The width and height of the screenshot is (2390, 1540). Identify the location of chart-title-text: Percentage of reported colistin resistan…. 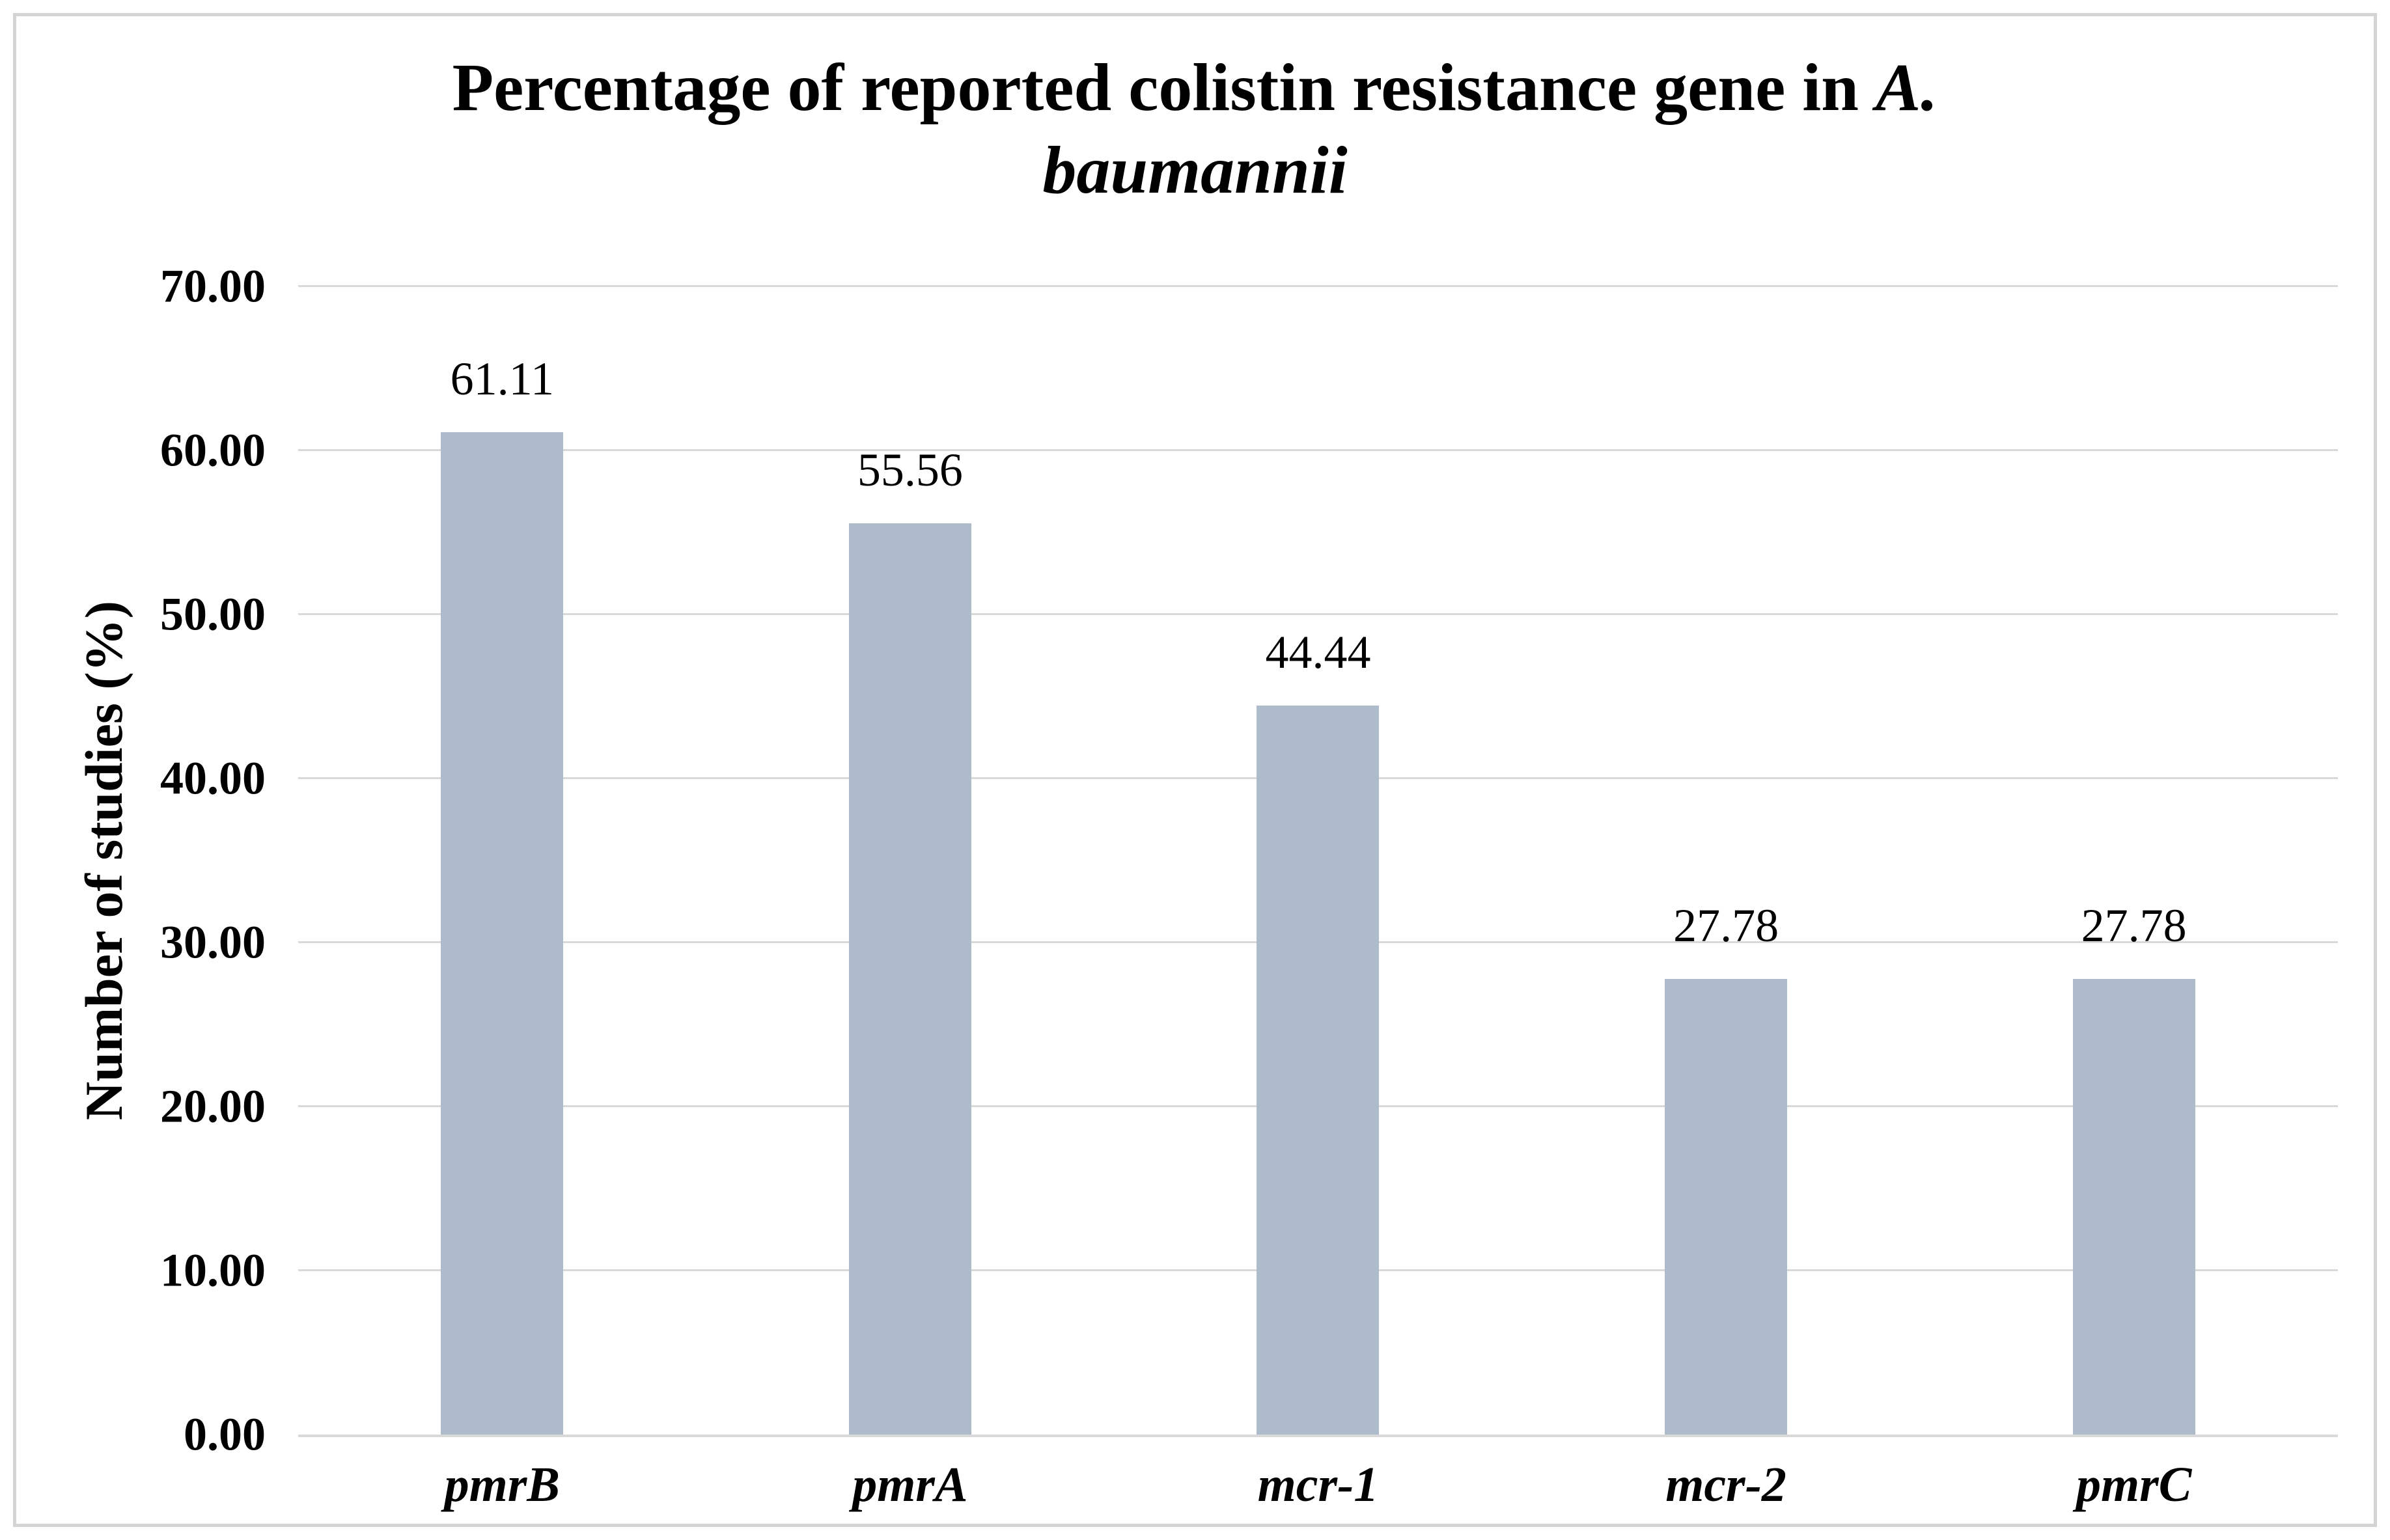
(1164, 87).